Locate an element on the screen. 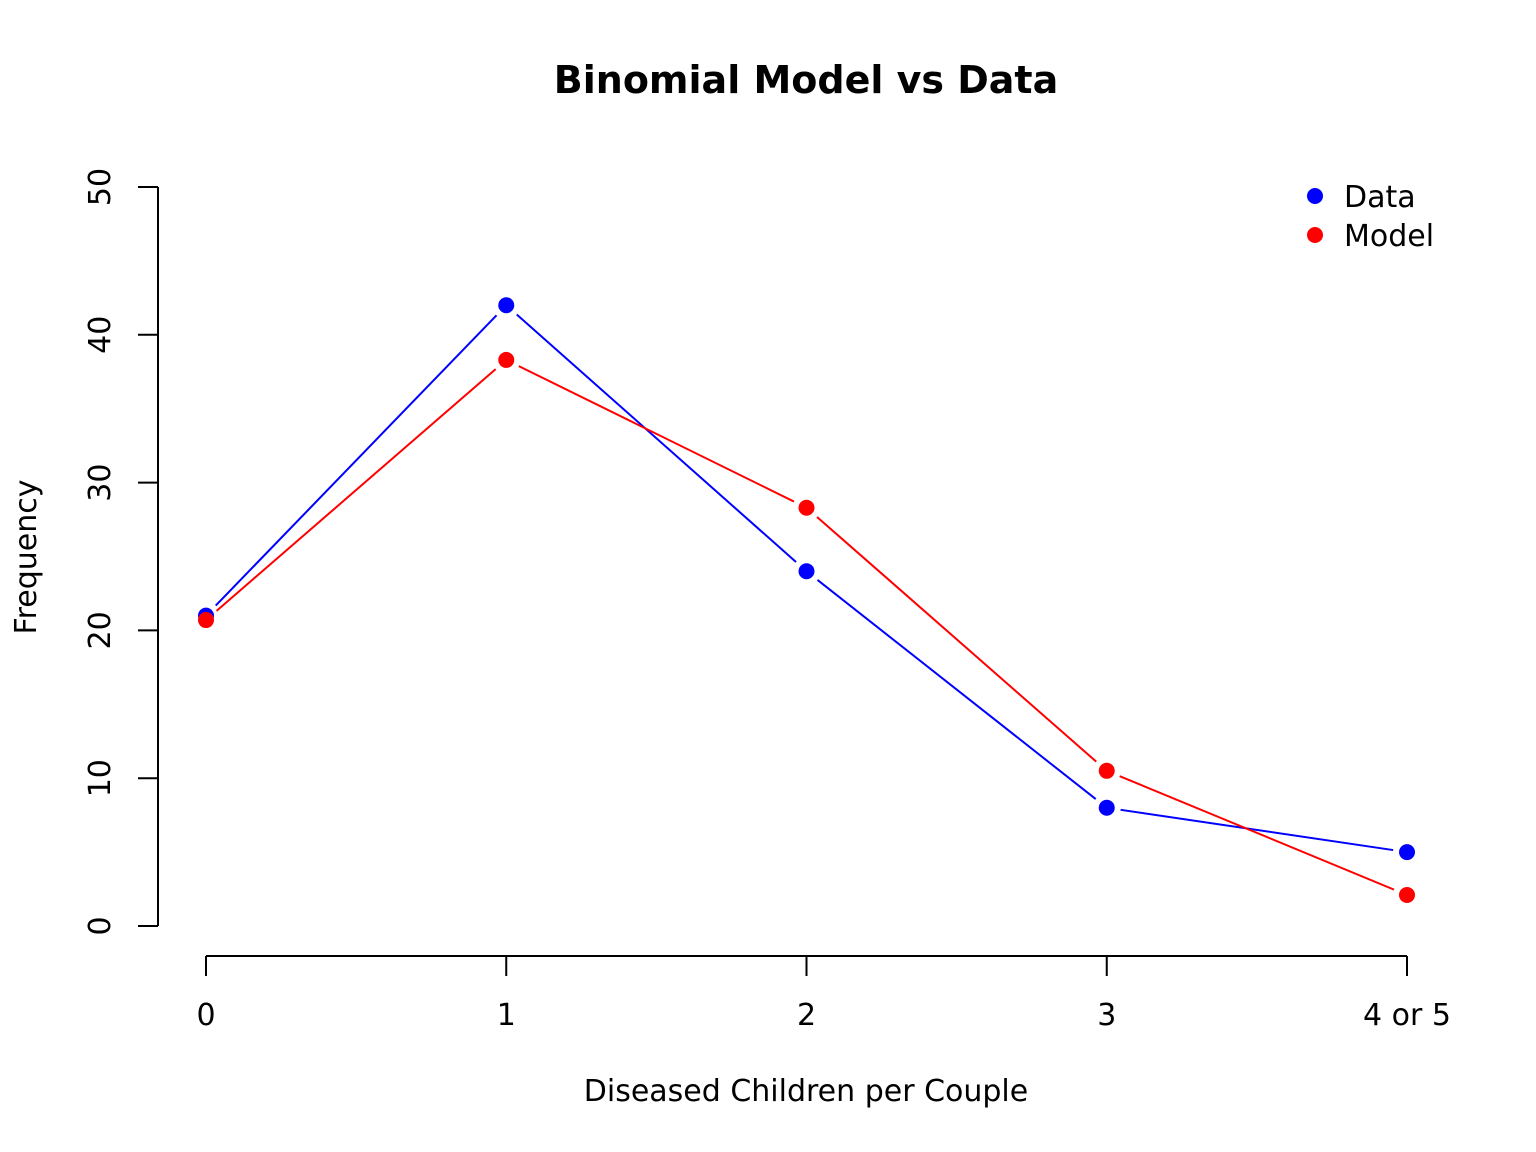 This screenshot has width=1536, height=1152. x-axis-label: Diseased Children per Couple is located at coordinates (806, 1091).